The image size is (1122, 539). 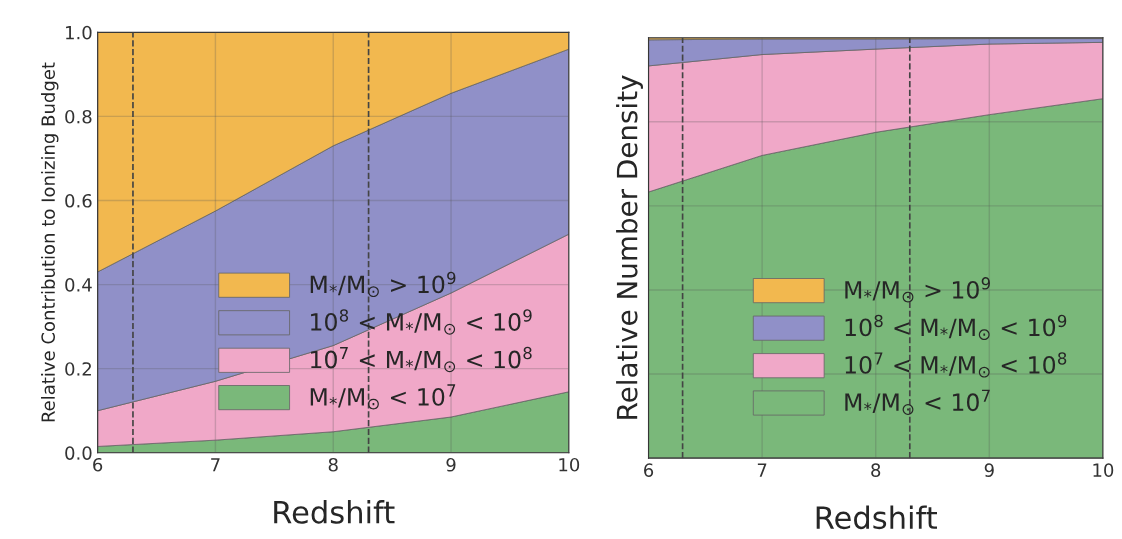 What do you see at coordinates (50, 242) in the screenshot?
I see `y-axis-title: Relative Contribution to Ionizing Budget` at bounding box center [50, 242].